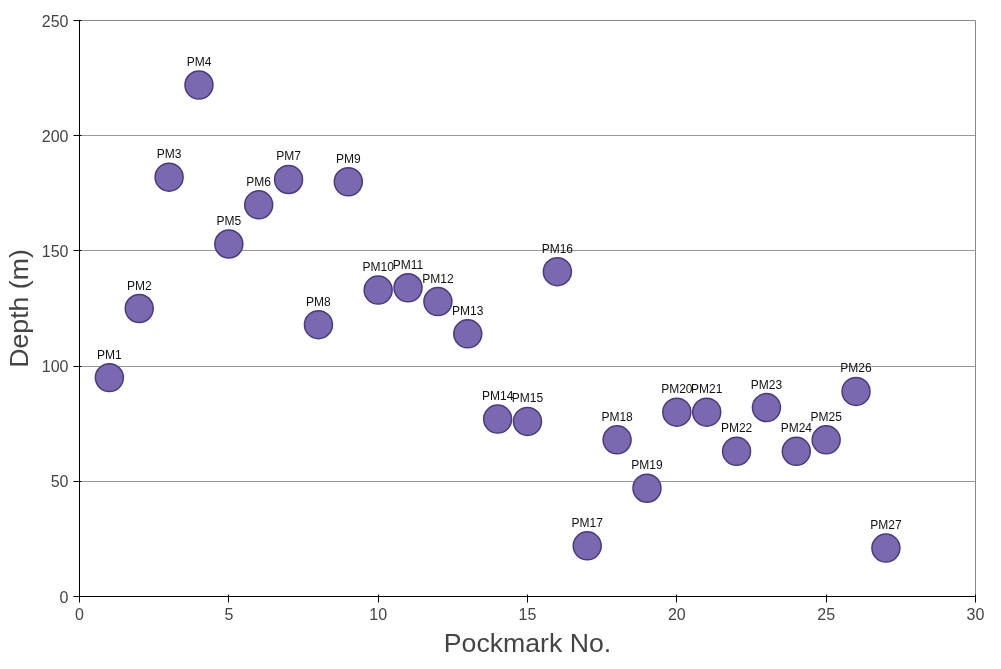 This screenshot has width=1001, height=669. Describe the element at coordinates (59, 482) in the screenshot. I see `y-tick-label: 50` at that location.